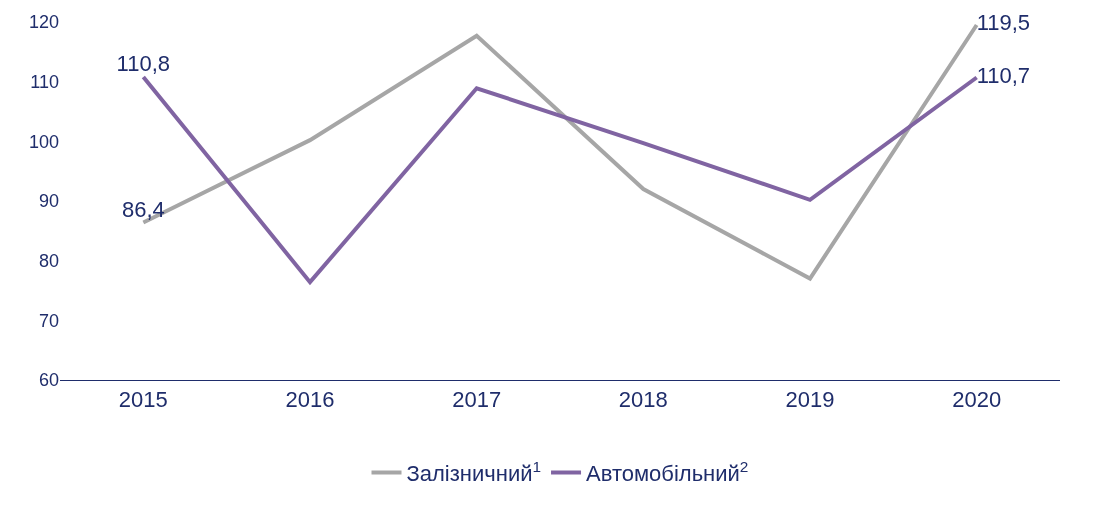 The height and width of the screenshot is (506, 1120). What do you see at coordinates (310, 400) in the screenshot?
I see `x-tick-label: 2016` at bounding box center [310, 400].